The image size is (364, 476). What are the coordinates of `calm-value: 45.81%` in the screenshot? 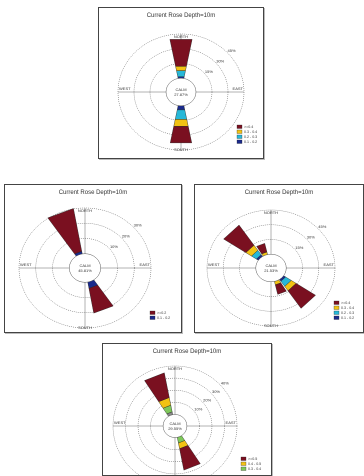 It's located at (85, 270).